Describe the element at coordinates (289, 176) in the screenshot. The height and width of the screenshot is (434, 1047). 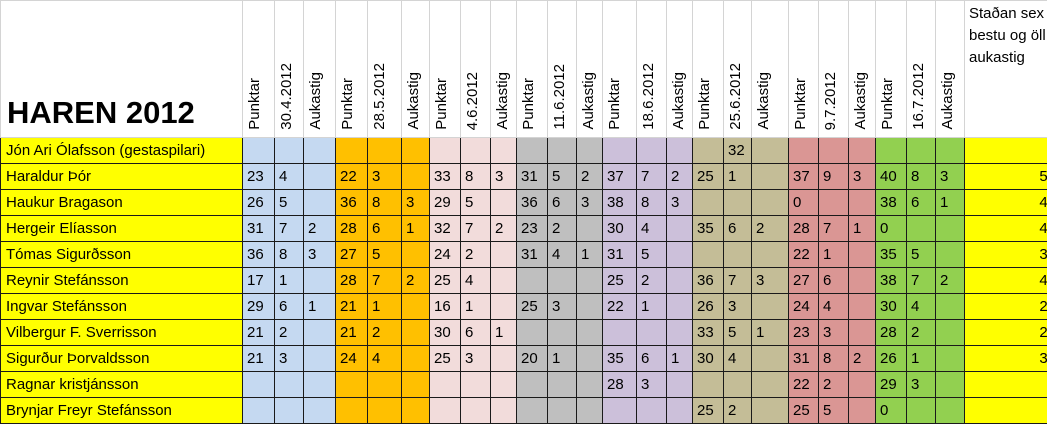
I see `stableford-cell: 4` at that location.